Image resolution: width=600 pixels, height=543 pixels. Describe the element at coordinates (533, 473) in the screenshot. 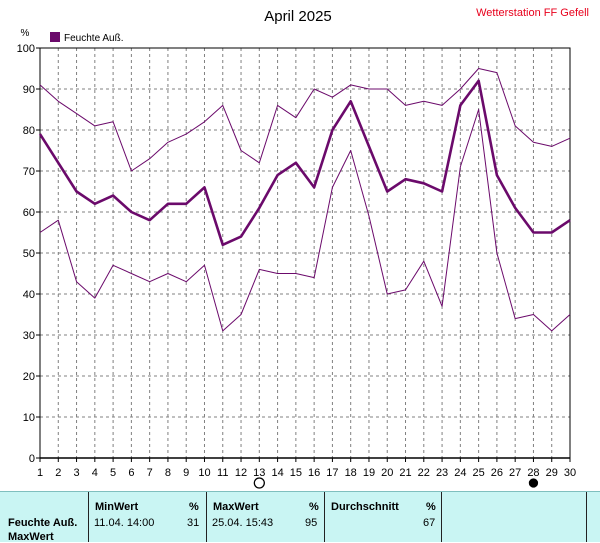

I see `x-tick-label: 28` at that location.